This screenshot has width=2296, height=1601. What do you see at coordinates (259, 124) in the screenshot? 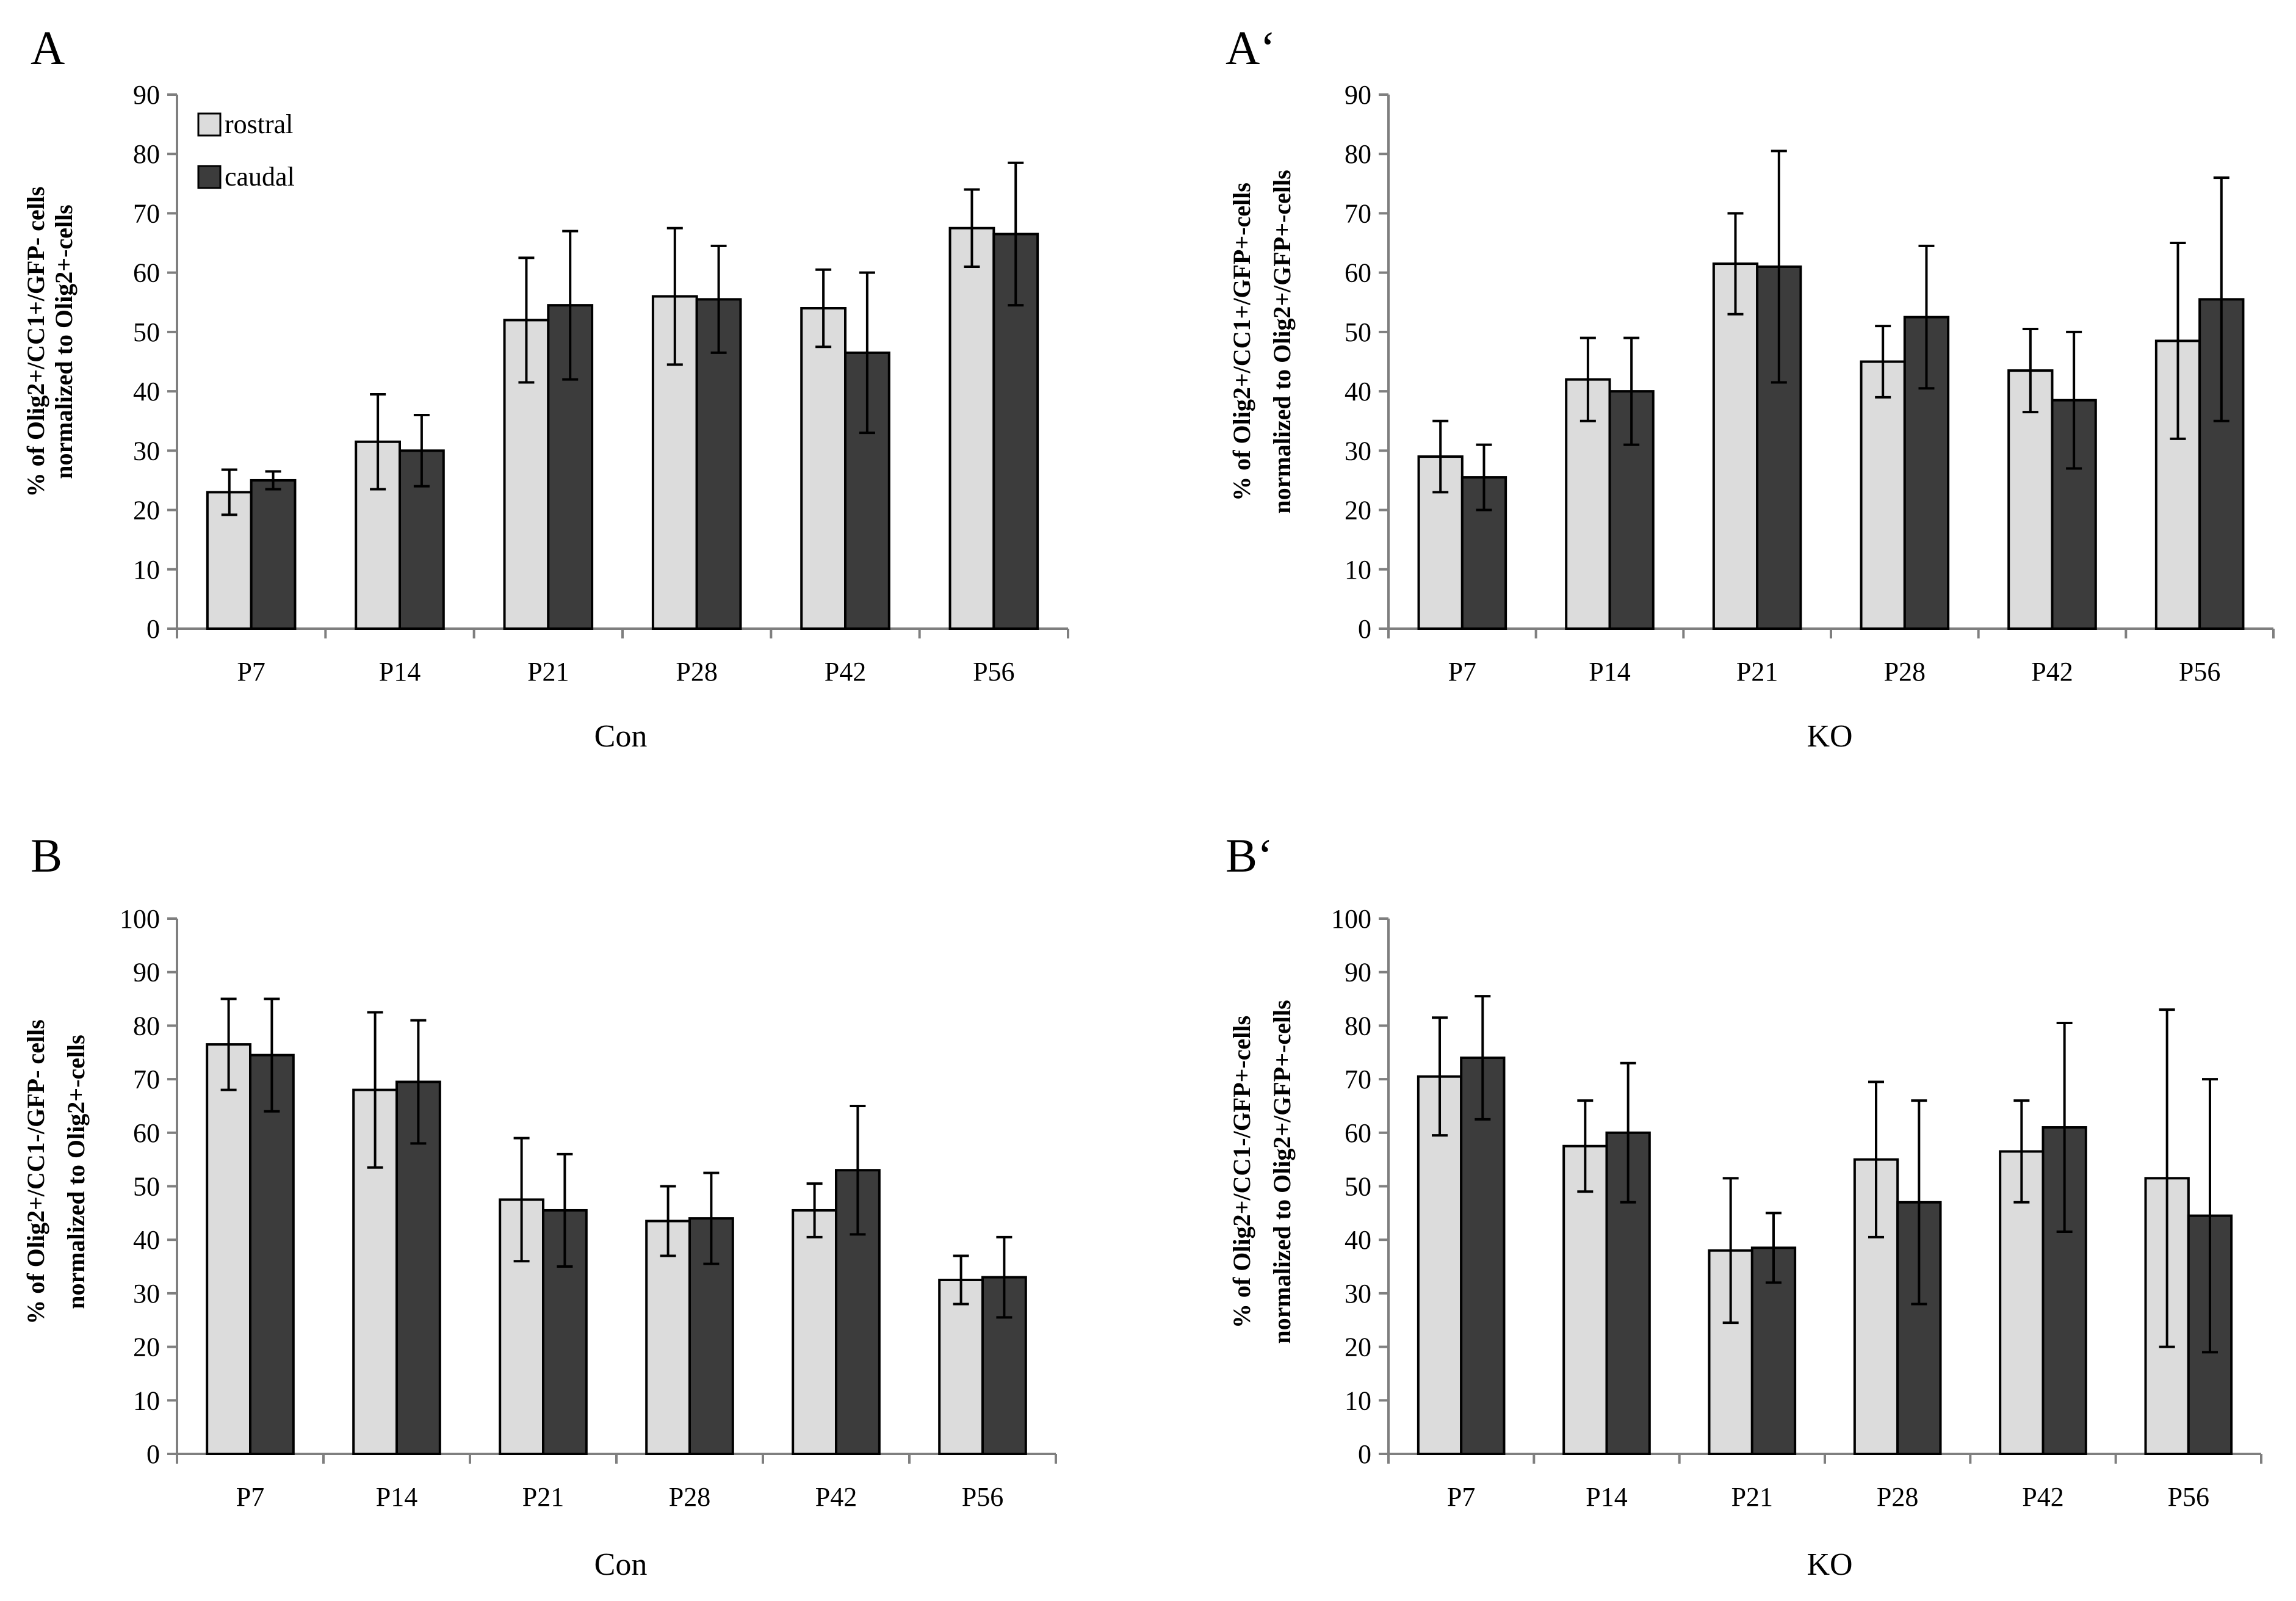
I see `legend-label-rostral: rostral` at bounding box center [259, 124].